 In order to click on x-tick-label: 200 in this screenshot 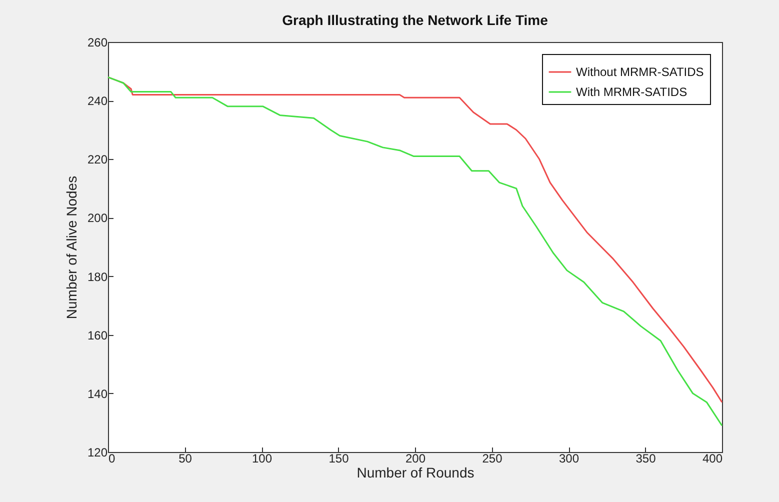, I will do `click(415, 459)`.